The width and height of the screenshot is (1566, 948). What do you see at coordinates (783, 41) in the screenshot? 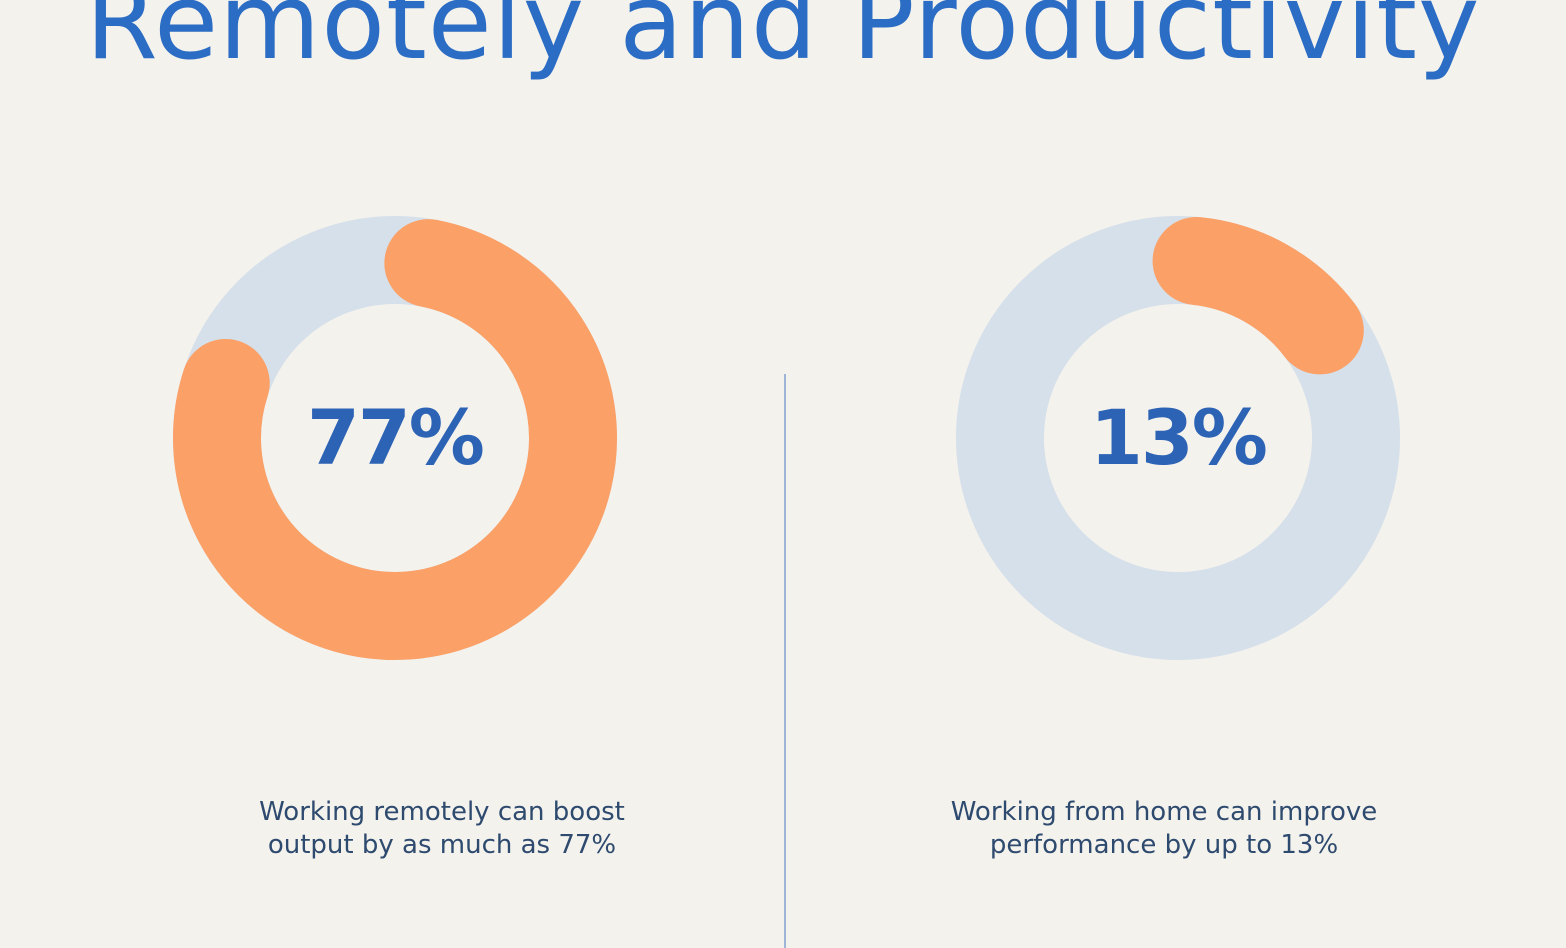
I see `page-title: Remotely and Productivity` at bounding box center [783, 41].